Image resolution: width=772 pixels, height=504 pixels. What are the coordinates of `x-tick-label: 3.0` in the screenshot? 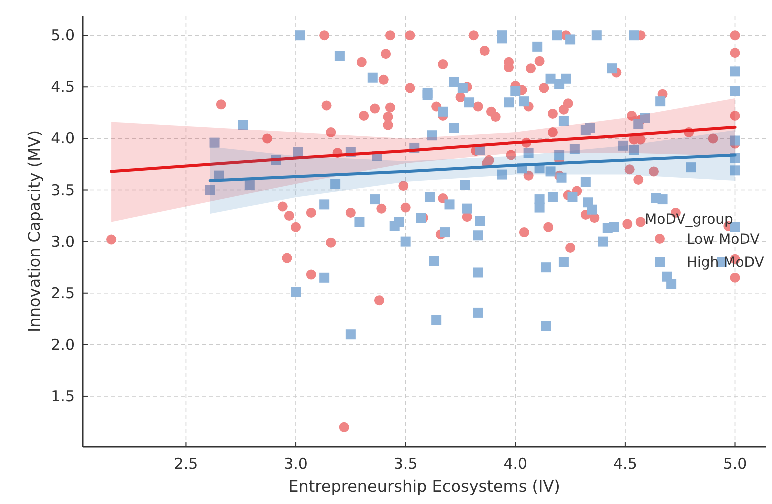 It's located at (296, 464).